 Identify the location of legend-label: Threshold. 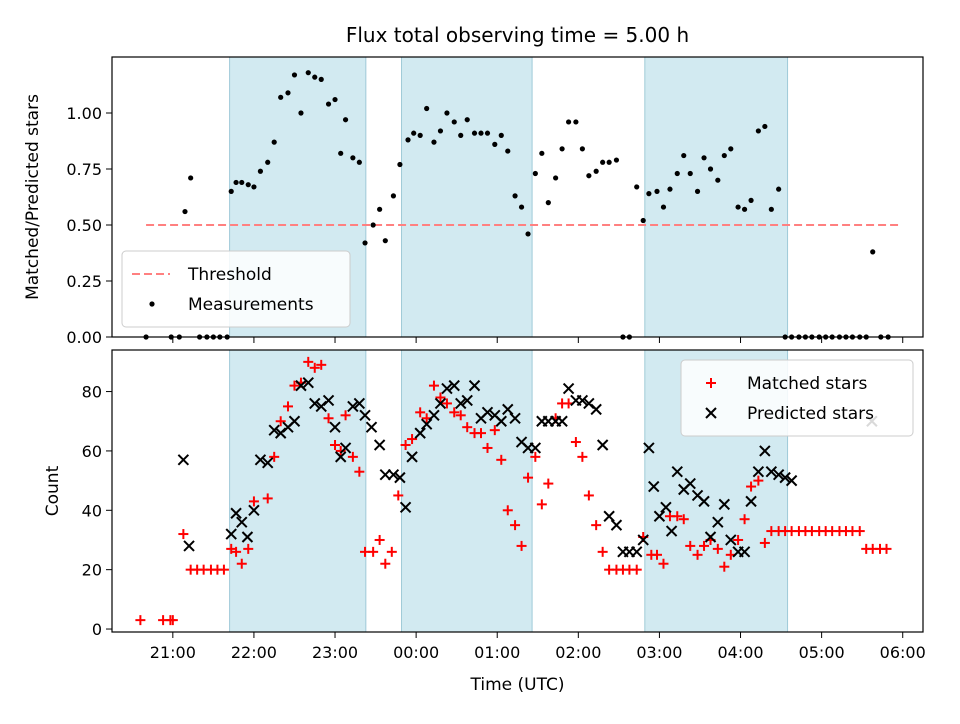
(229, 275).